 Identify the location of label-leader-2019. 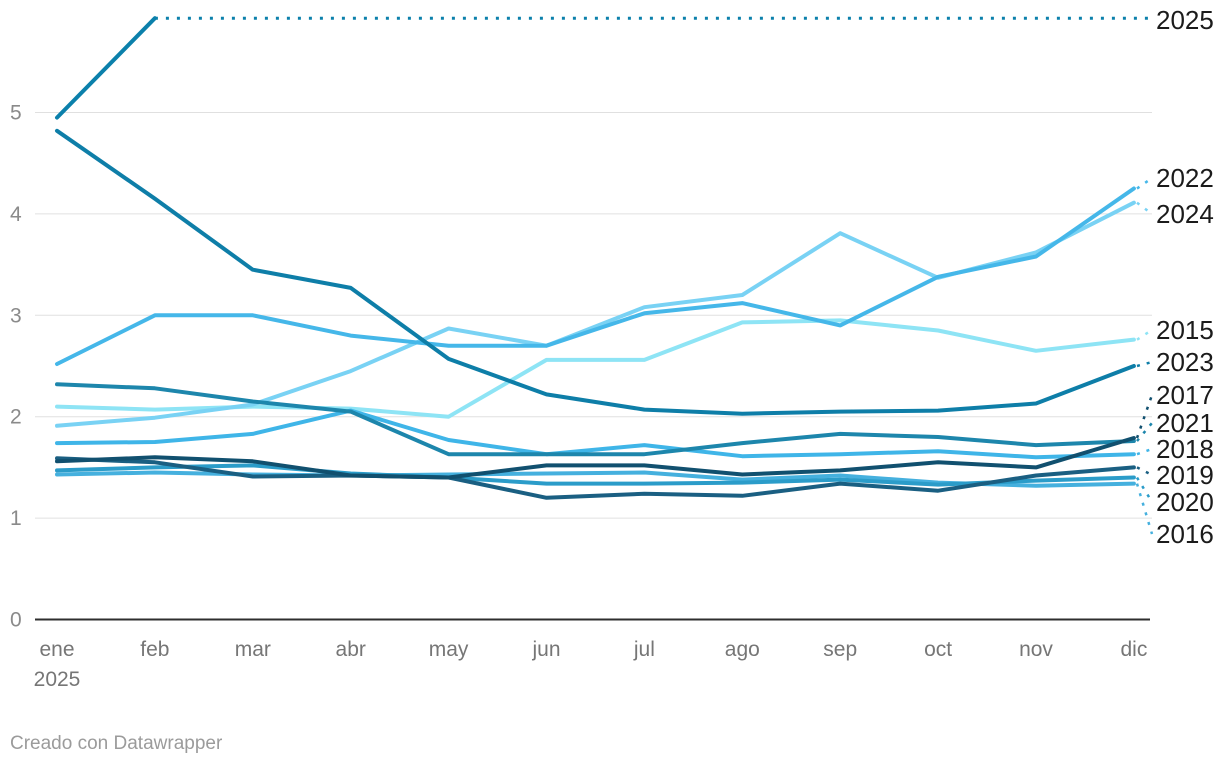
(1144, 471).